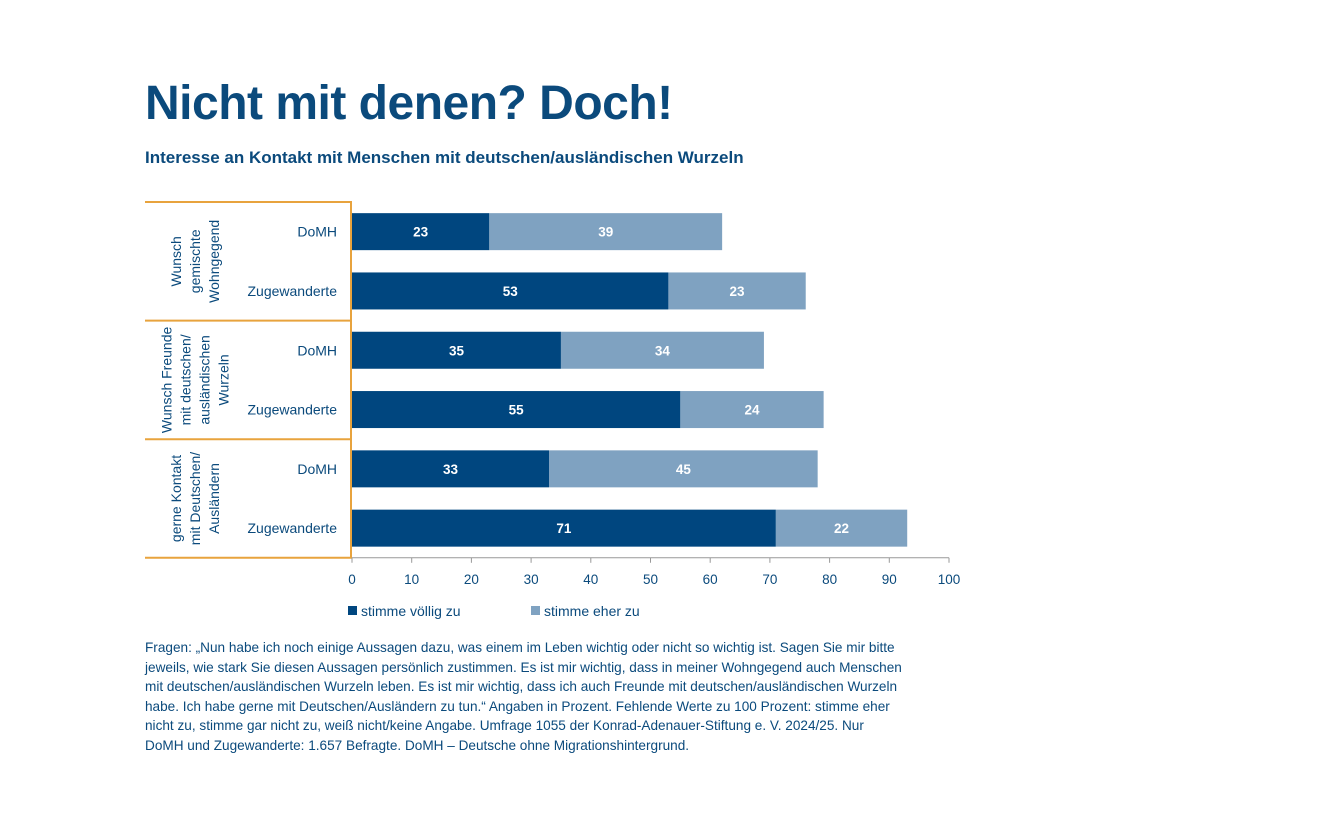 The width and height of the screenshot is (1320, 838). I want to click on x-tick-label: 30, so click(531, 579).